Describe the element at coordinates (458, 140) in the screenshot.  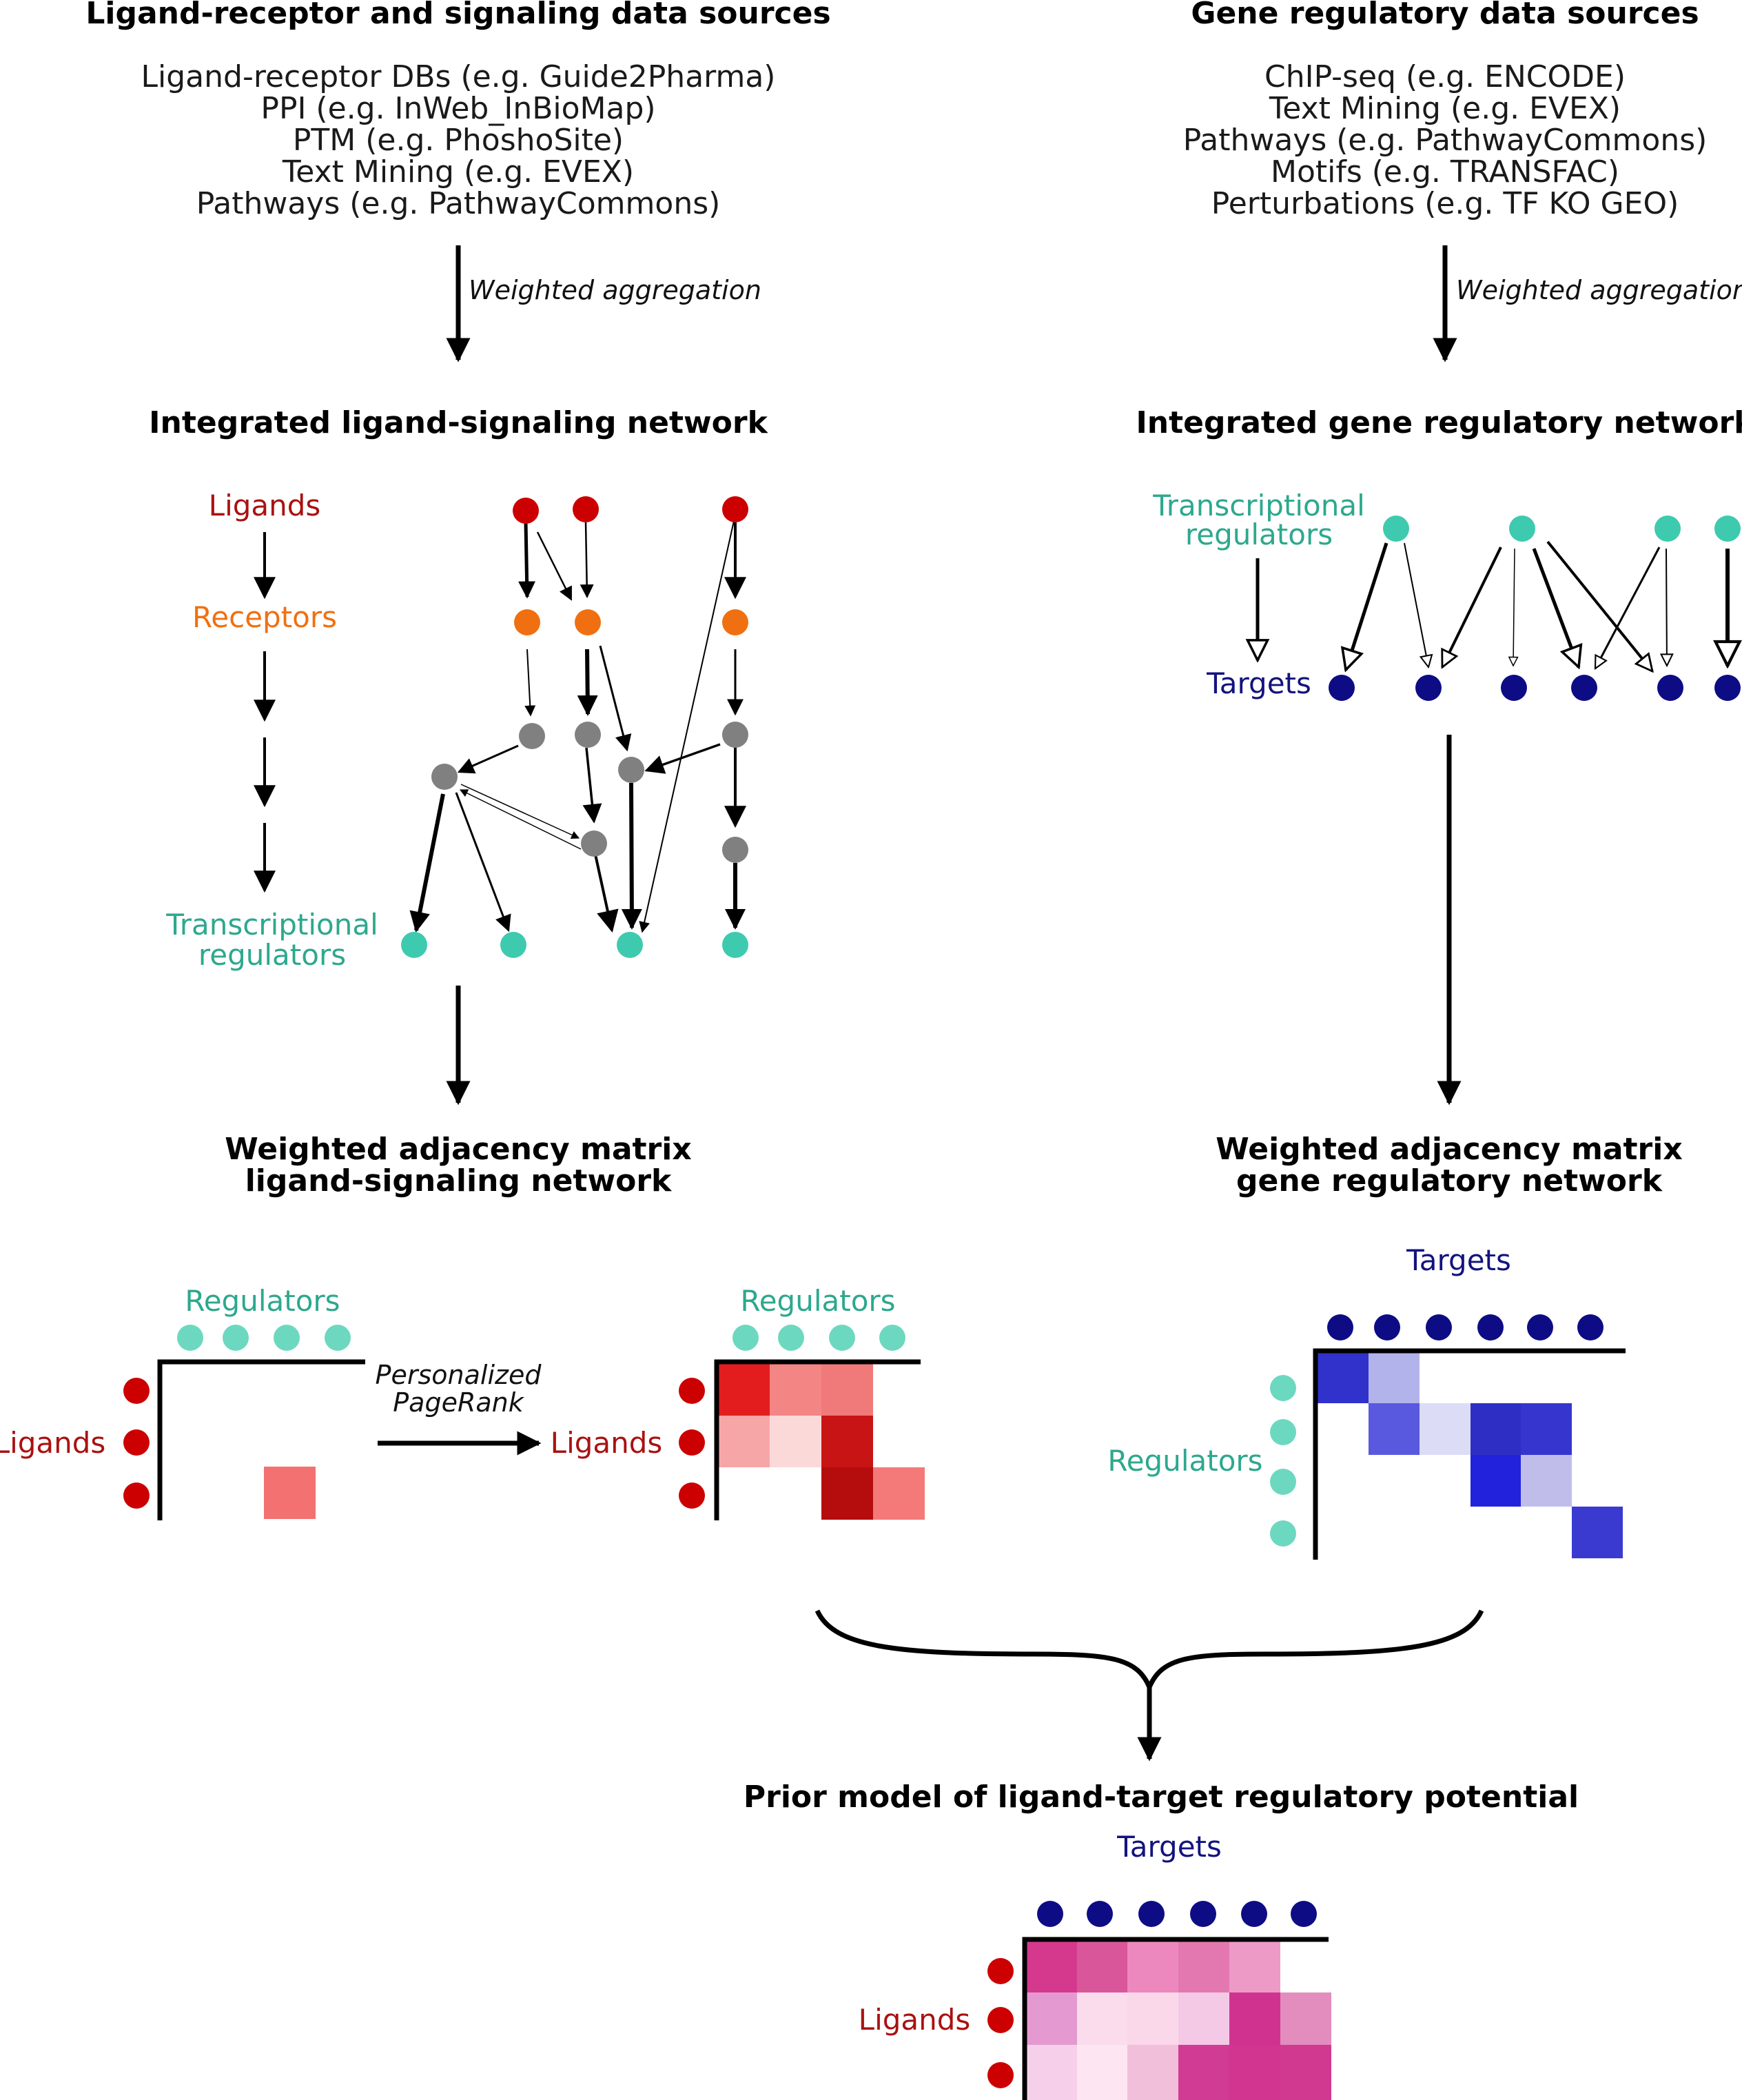
I see `left-source-3: PTM (e.g. PhoshoSite)` at that location.